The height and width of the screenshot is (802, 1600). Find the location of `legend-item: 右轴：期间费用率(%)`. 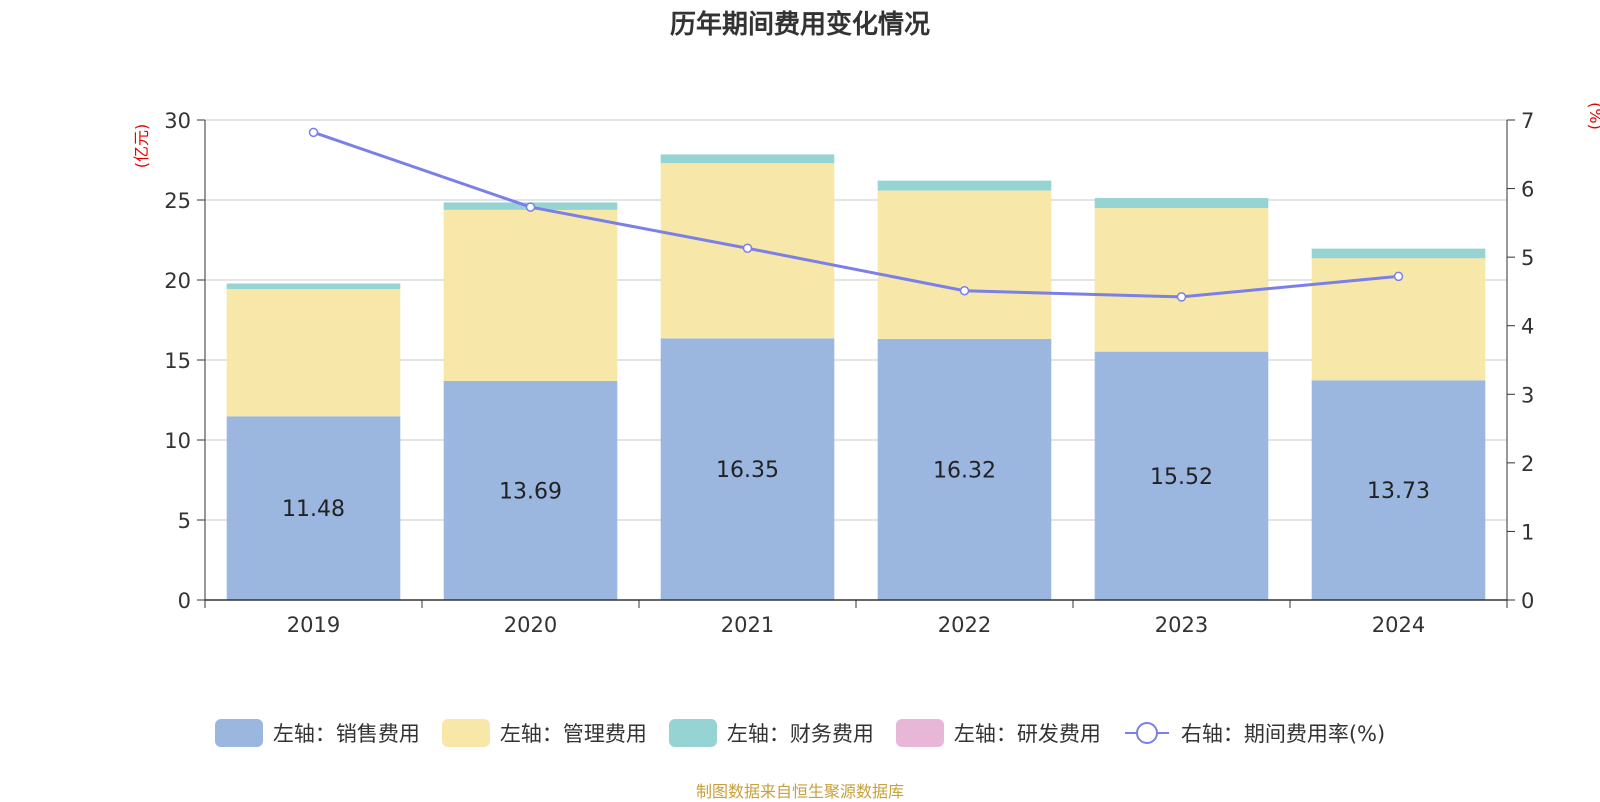

legend-item: 右轴：期间费用率(%) is located at coordinates (1254, 733).